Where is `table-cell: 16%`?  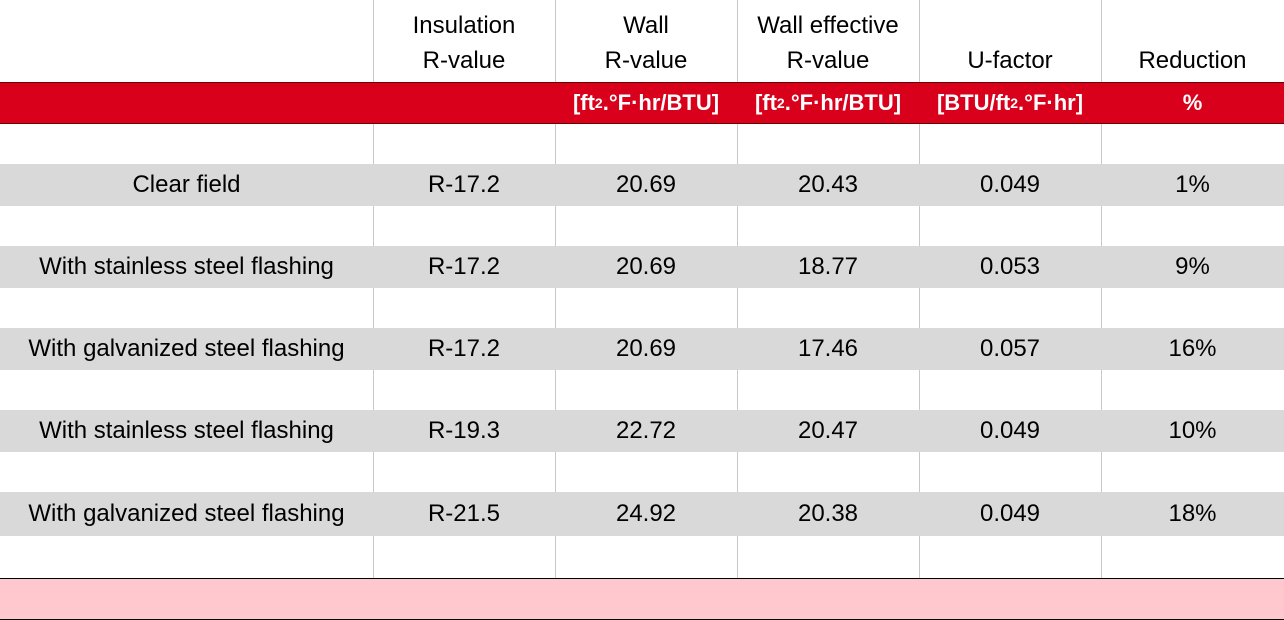
table-cell: 16% is located at coordinates (1192, 348).